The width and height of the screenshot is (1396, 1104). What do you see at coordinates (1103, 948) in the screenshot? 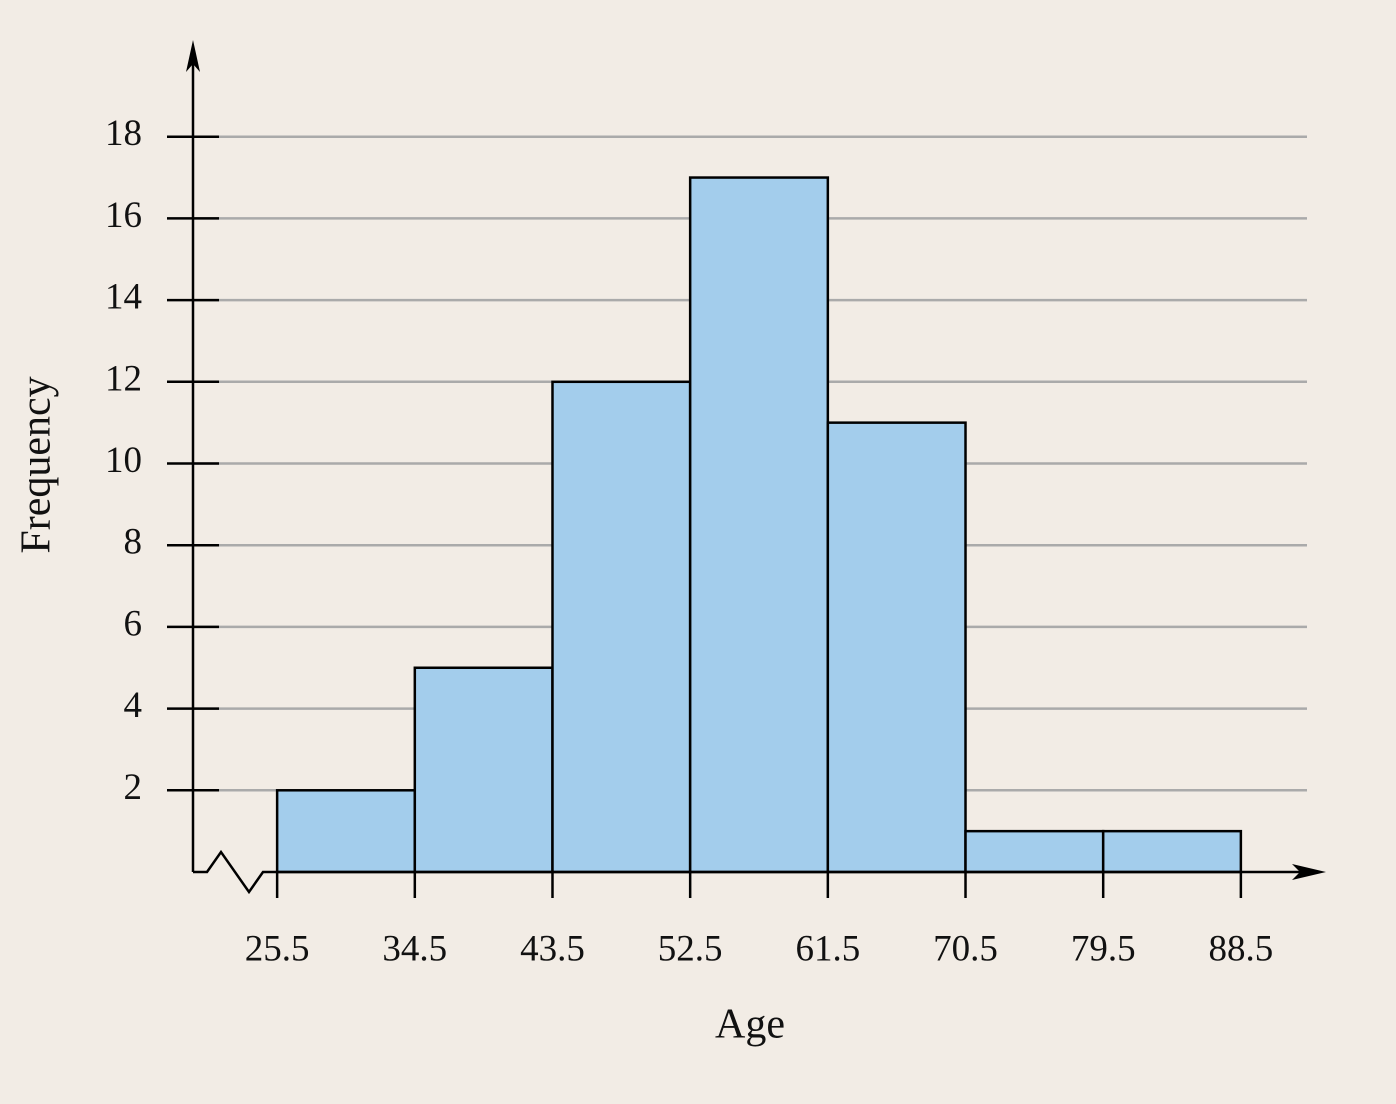
I see `x-tick-label: 79.5` at bounding box center [1103, 948].